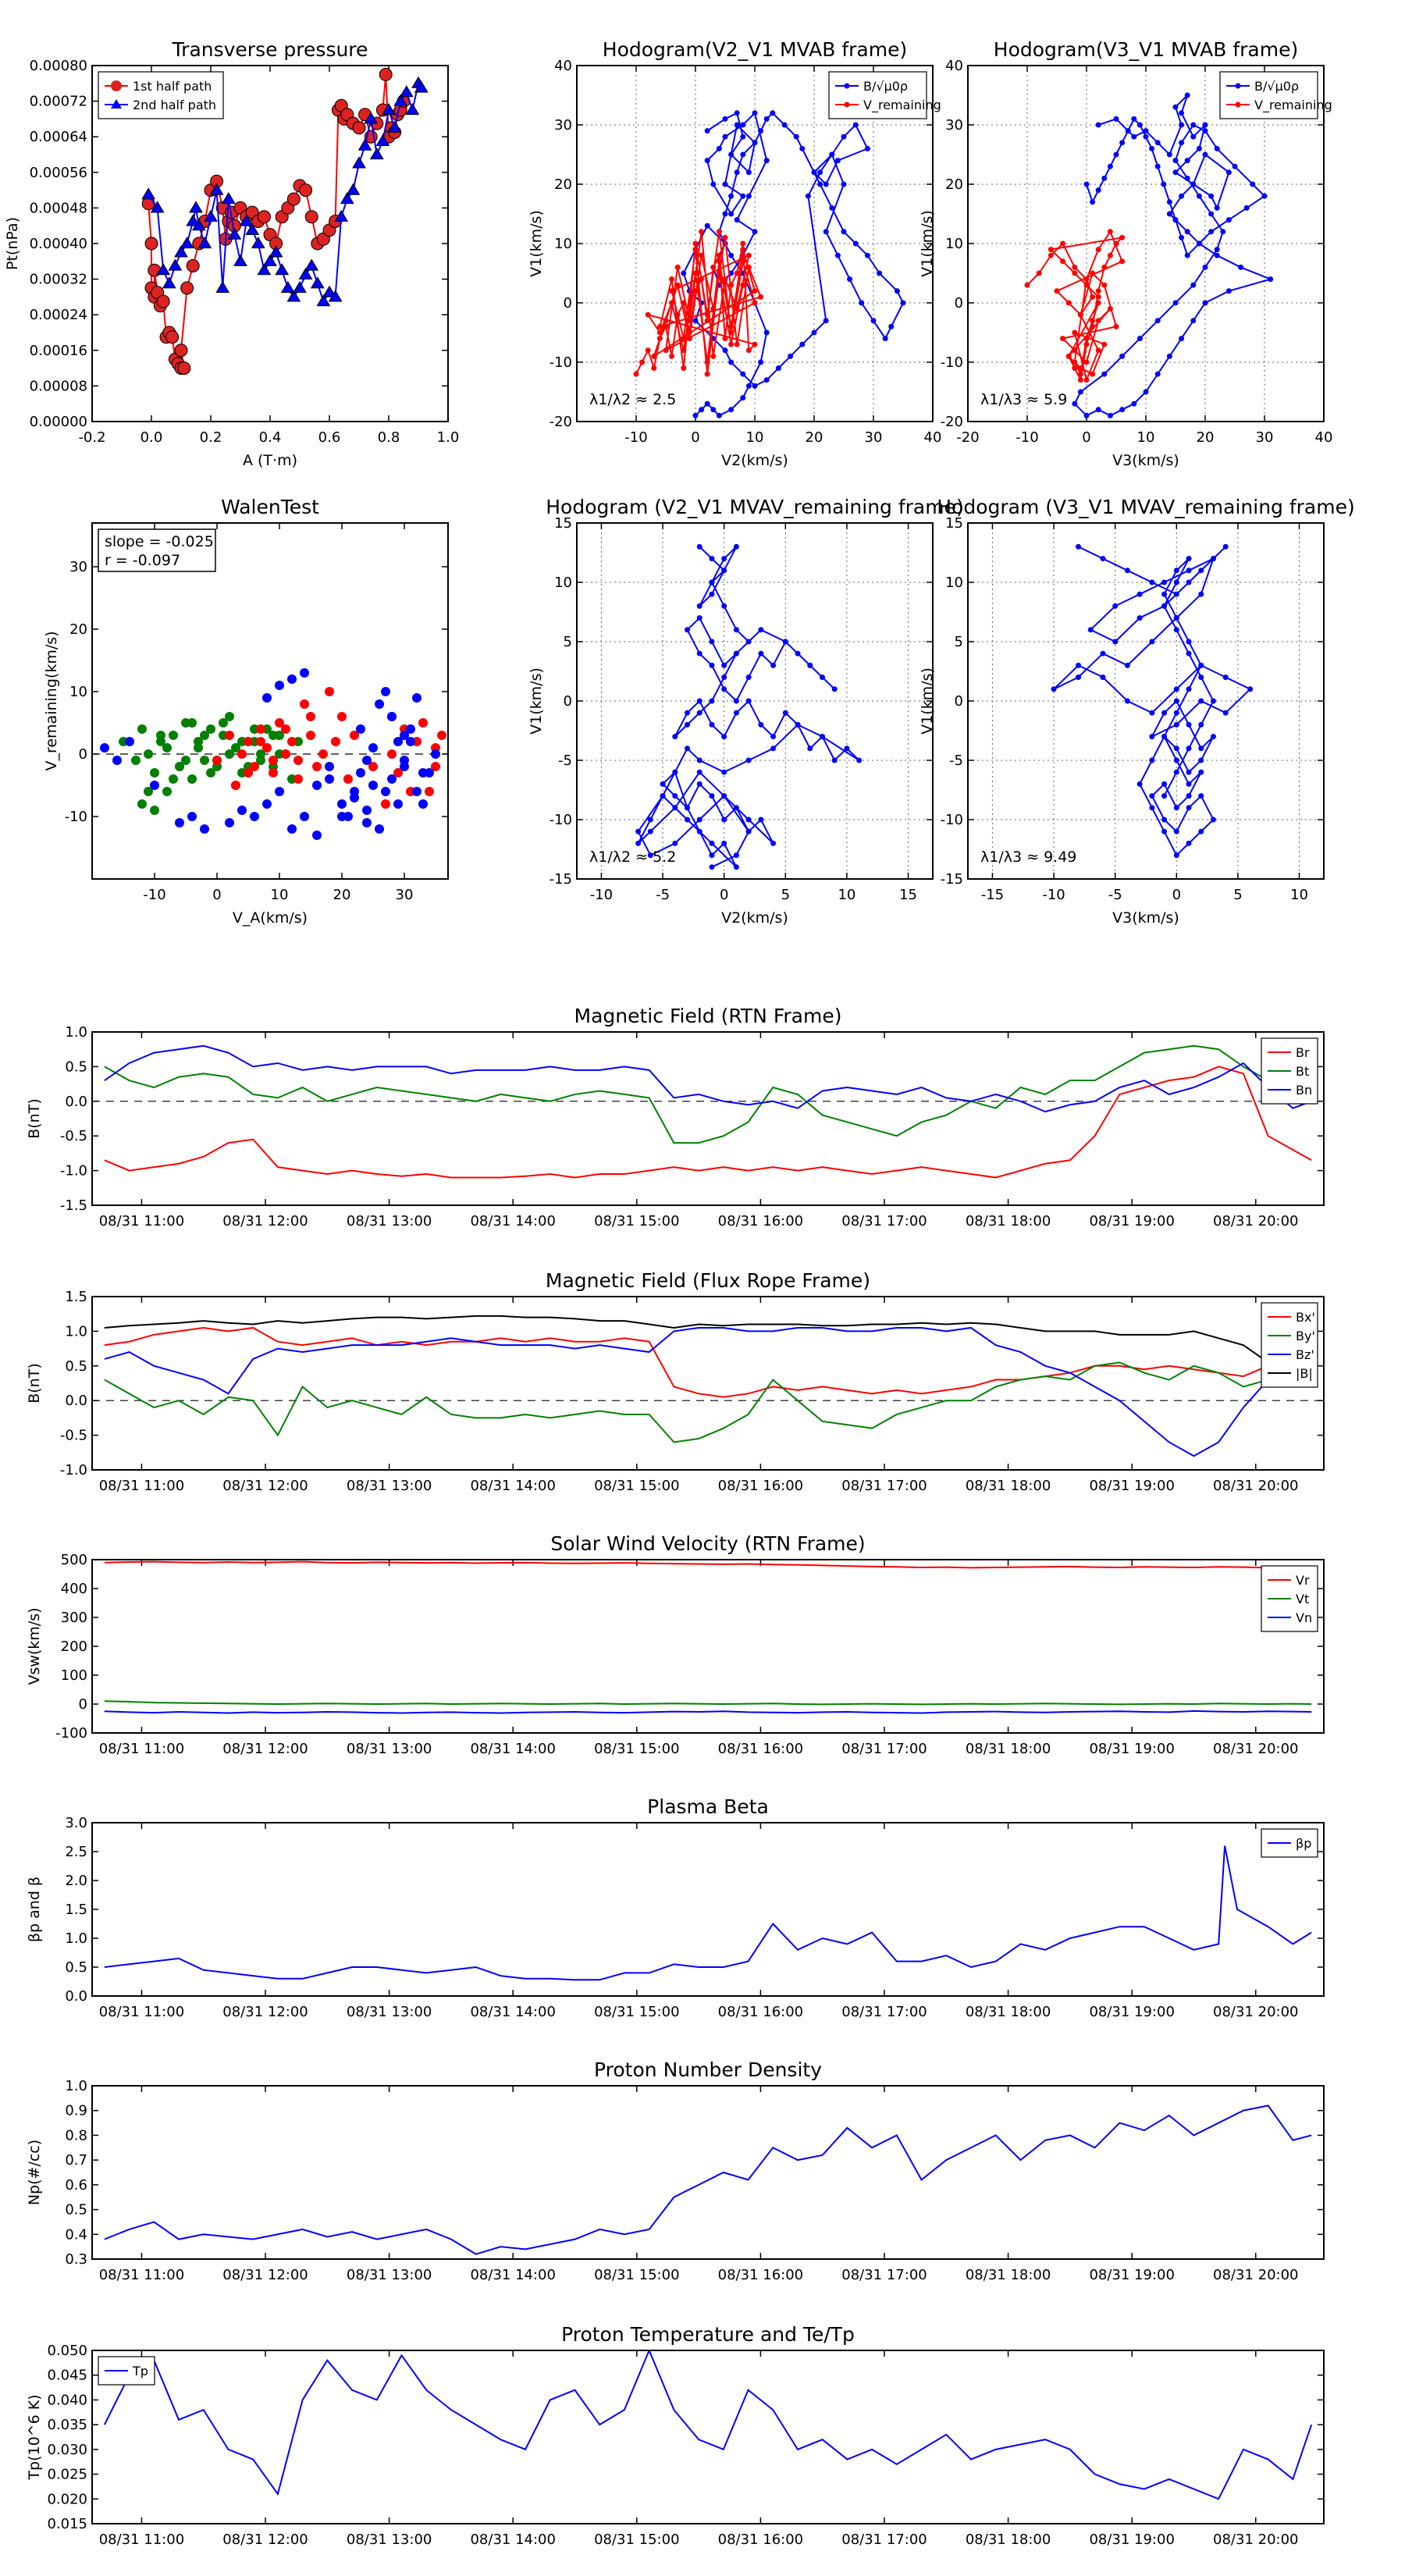 This screenshot has width=1405, height=2576. What do you see at coordinates (270, 49) in the screenshot?
I see `chart-title: Transverse pressure` at bounding box center [270, 49].